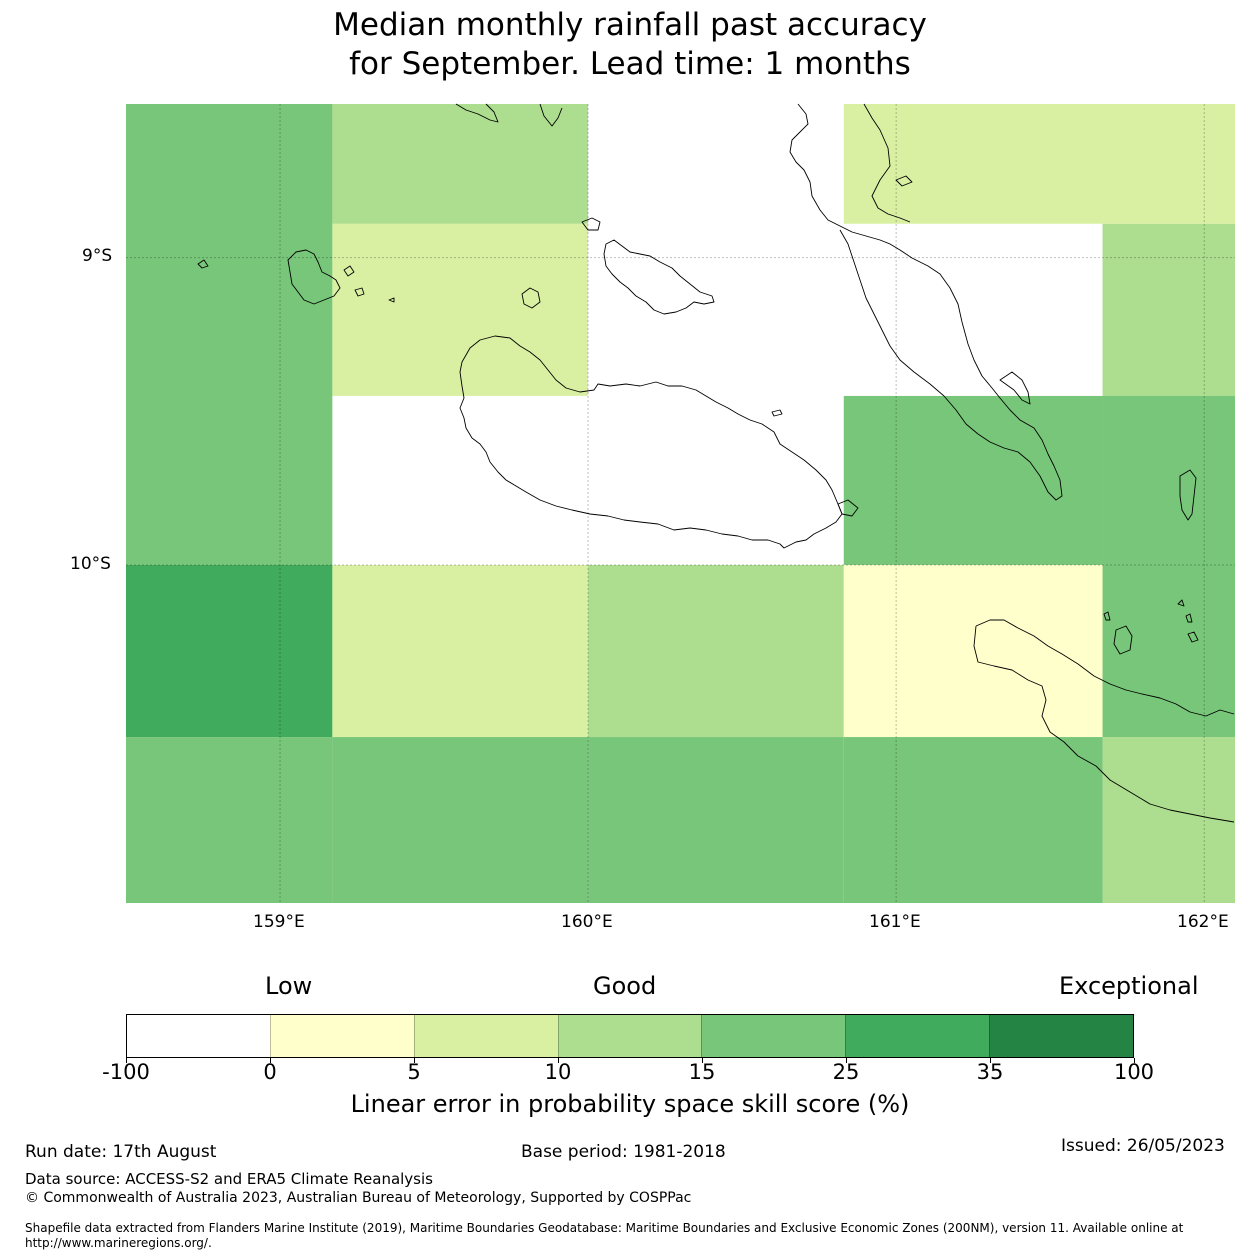 Image resolution: width=1260 pixels, height=1260 pixels. I want to click on legend-category-low: Low, so click(289, 986).